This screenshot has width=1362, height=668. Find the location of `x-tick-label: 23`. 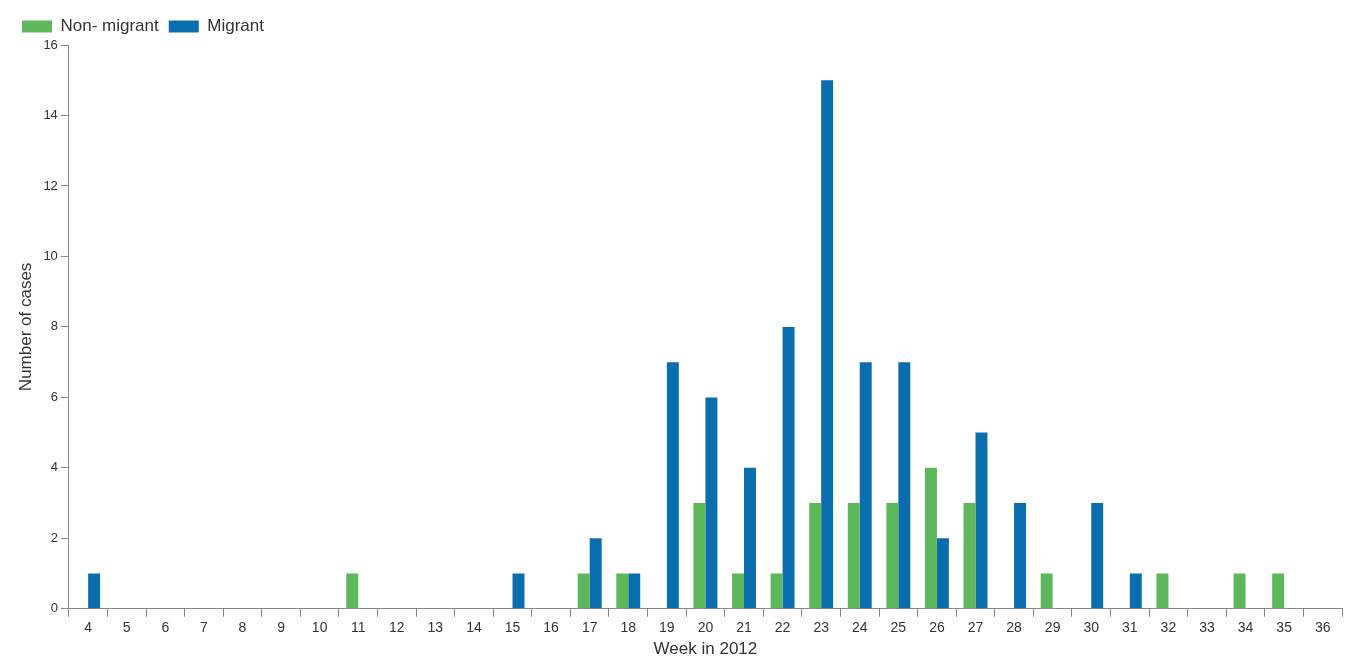

x-tick-label: 23 is located at coordinates (821, 627).